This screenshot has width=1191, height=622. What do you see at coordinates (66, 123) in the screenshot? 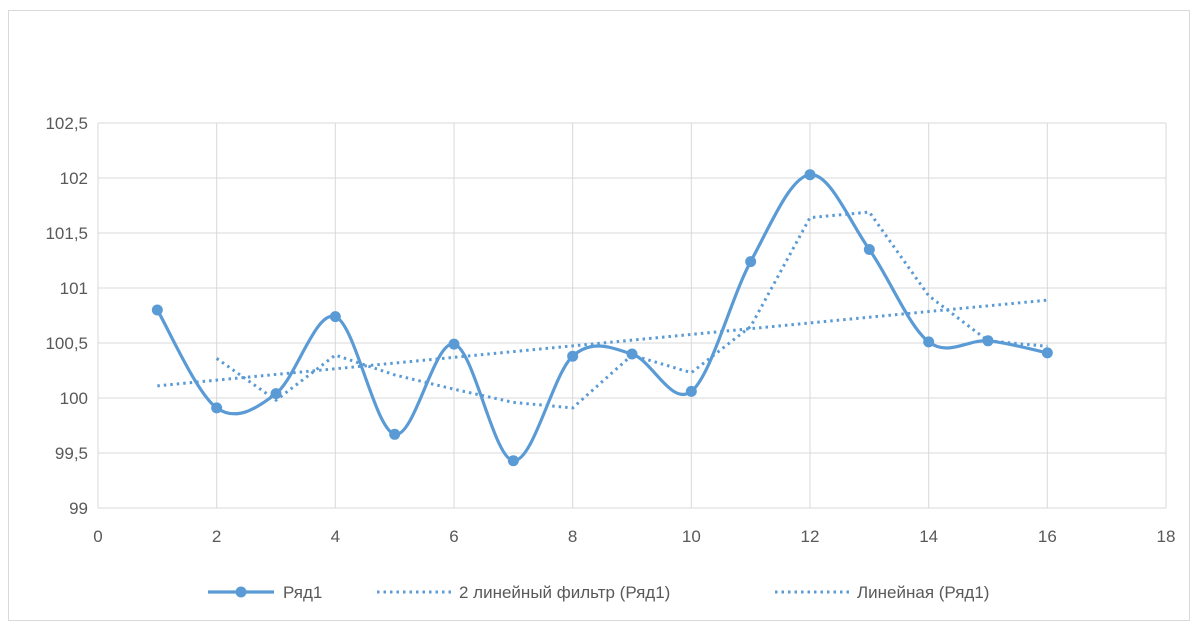
I see `y-tick-label: 102,5` at bounding box center [66, 123].